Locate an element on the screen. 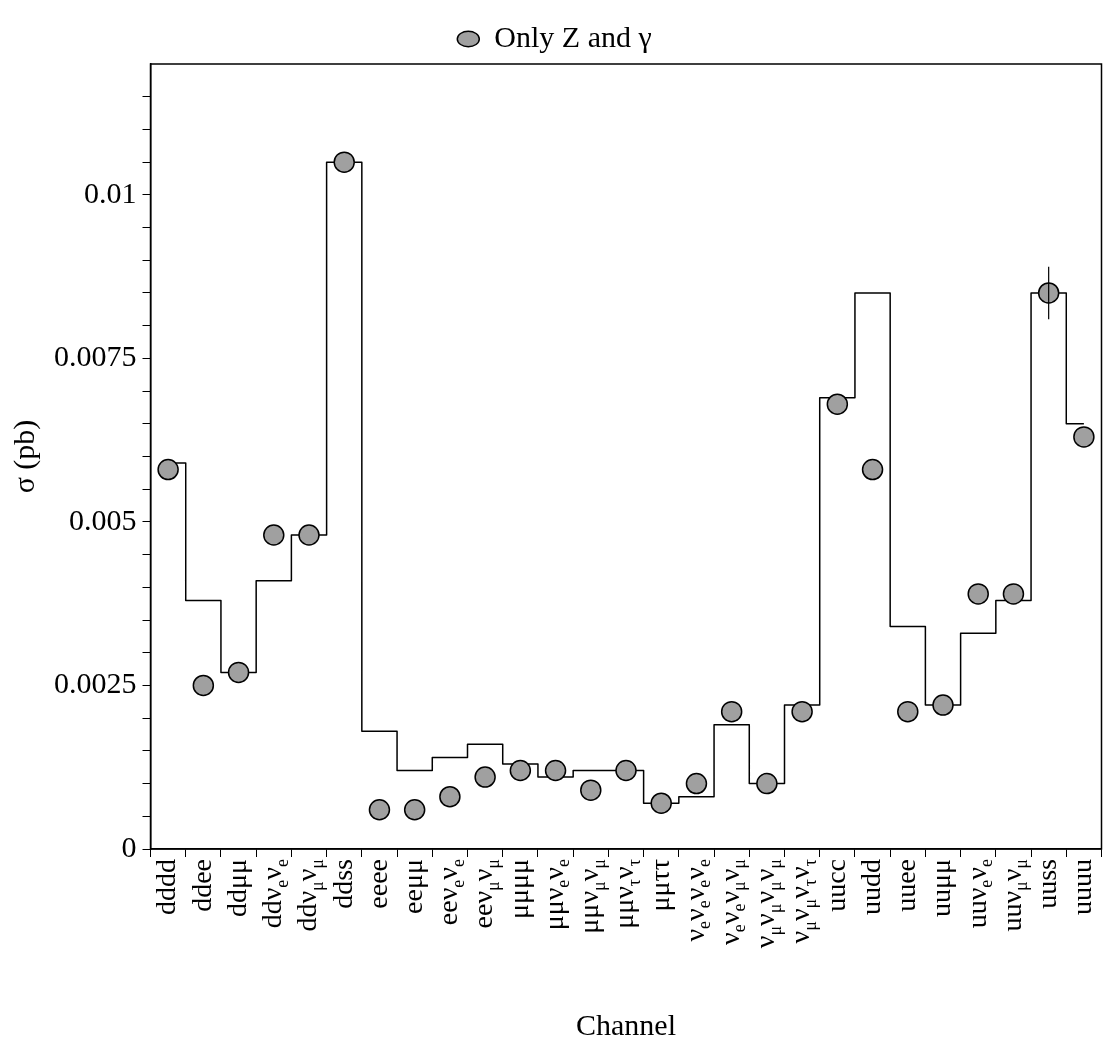  x-axis-title: Channel is located at coordinates (626, 1024).